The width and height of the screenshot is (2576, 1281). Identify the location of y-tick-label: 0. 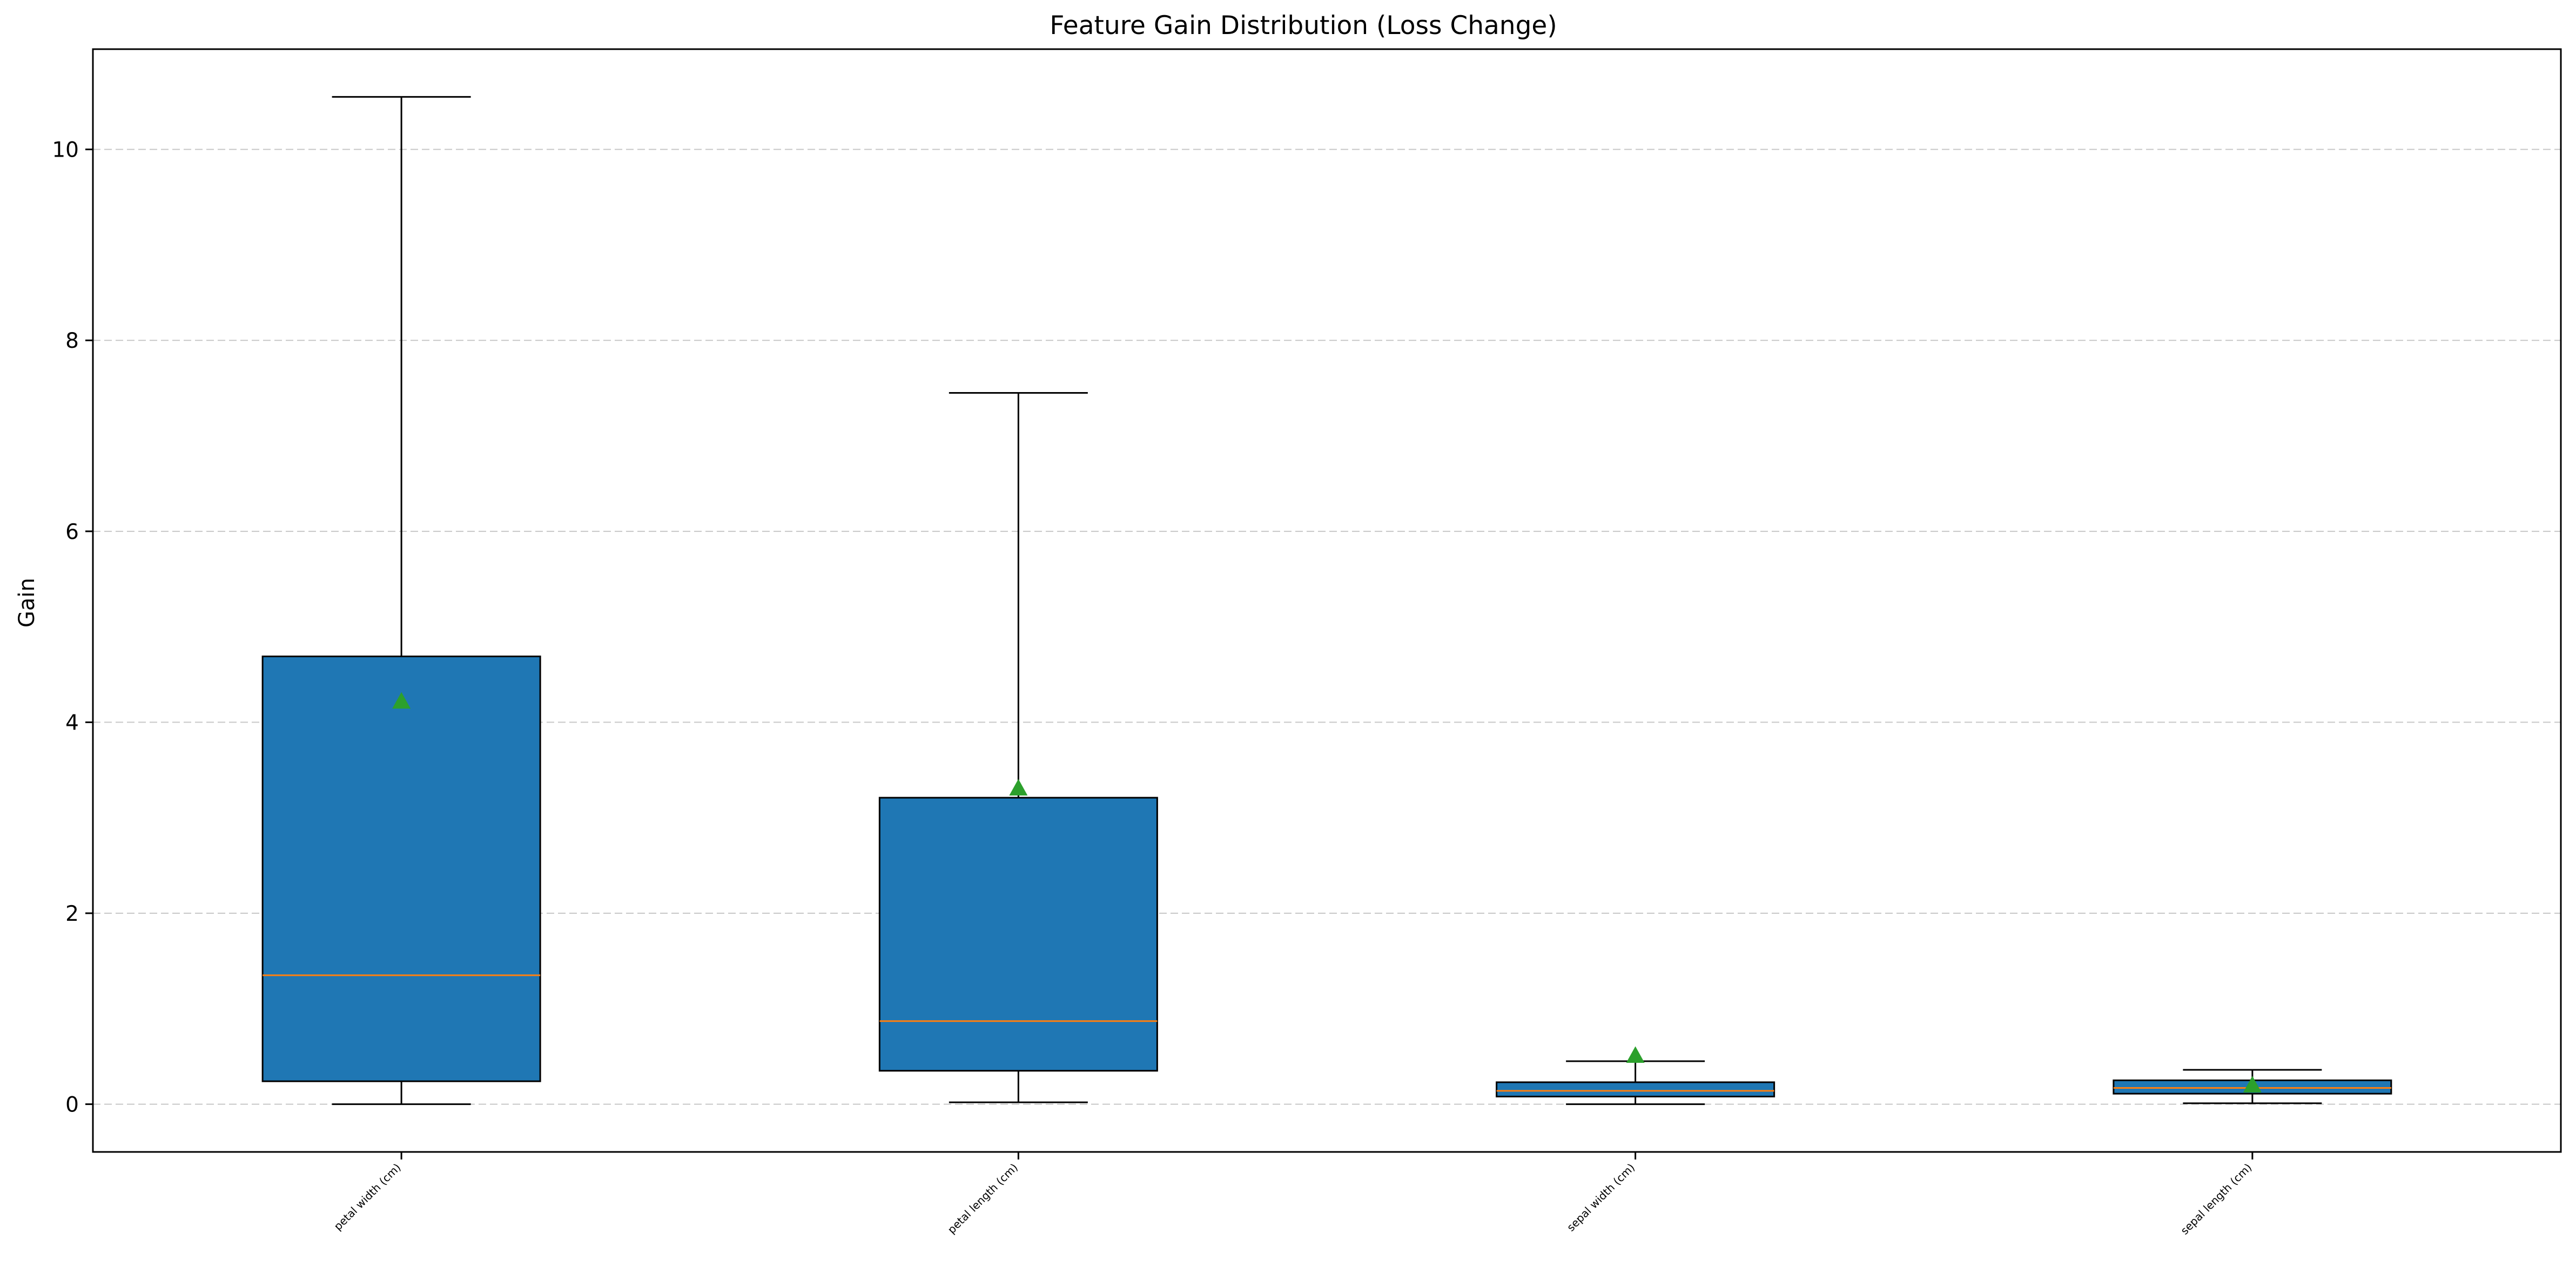
(72, 1105).